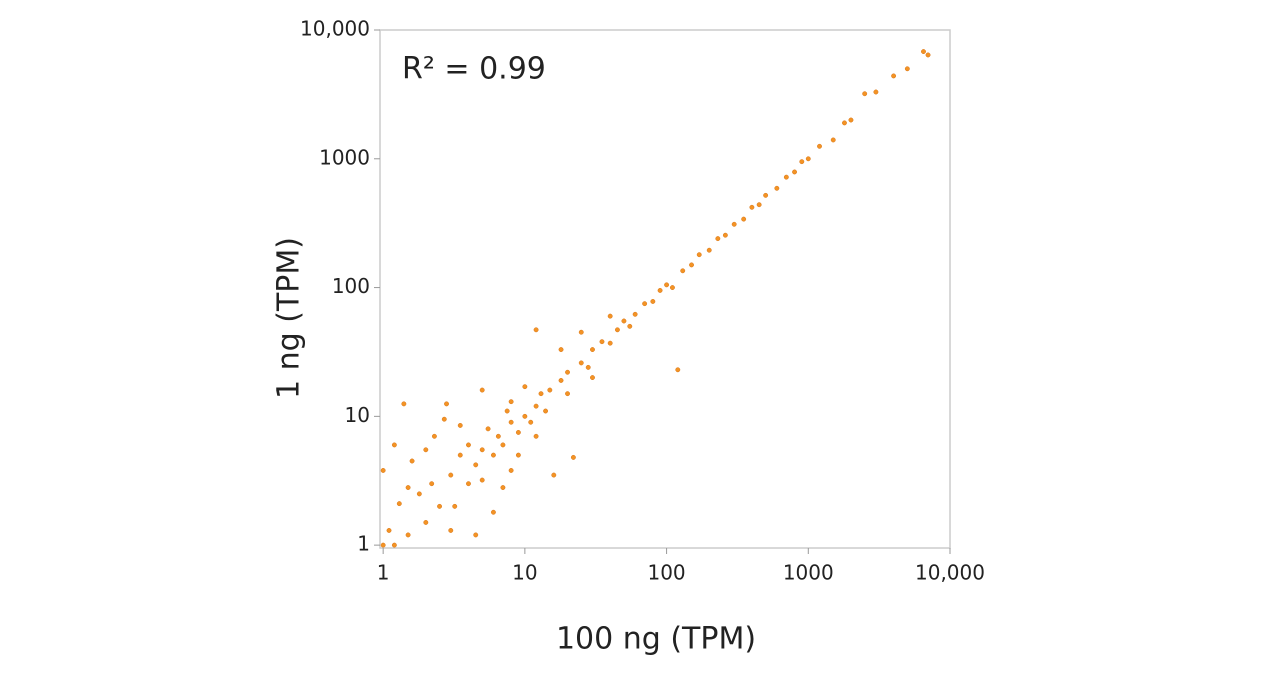 The width and height of the screenshot is (1280, 684). Describe the element at coordinates (808, 573) in the screenshot. I see `x-tick-label: 1000` at that location.